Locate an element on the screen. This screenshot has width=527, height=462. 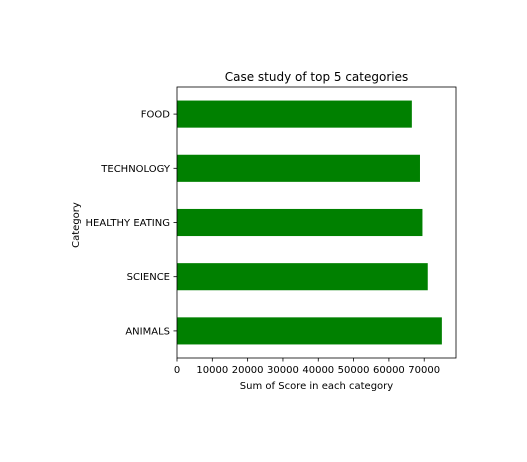
x-tick-label: 30000 is located at coordinates (283, 370).